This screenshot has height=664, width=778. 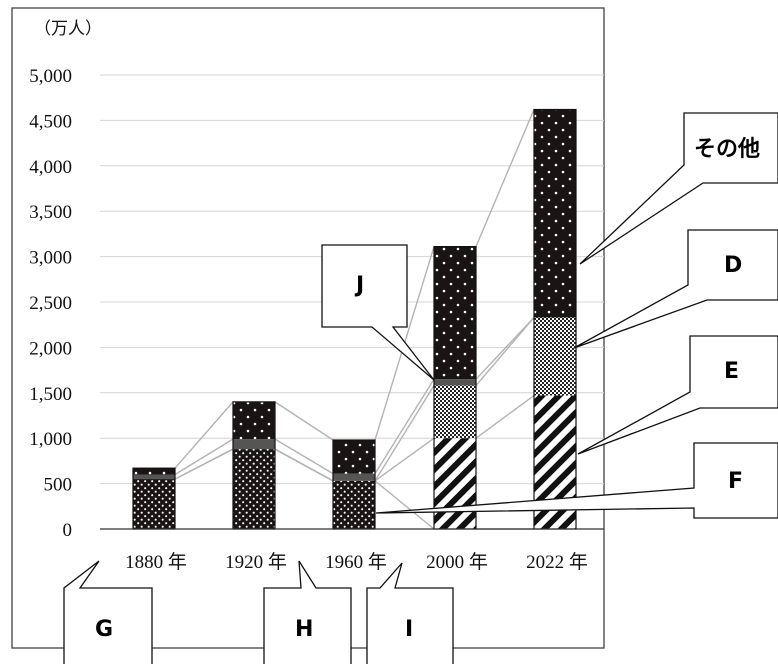 I want to click on y-tick-label: 1,500, so click(x=50, y=394).